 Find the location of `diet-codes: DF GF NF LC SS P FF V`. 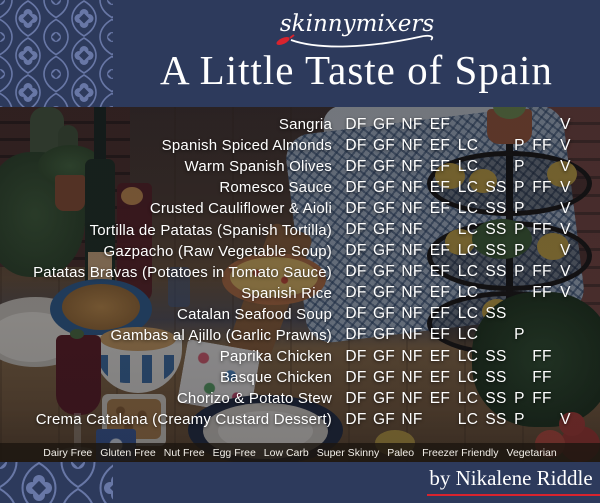

diet-codes: DF GF NF LC SS P FF V is located at coordinates (459, 230).